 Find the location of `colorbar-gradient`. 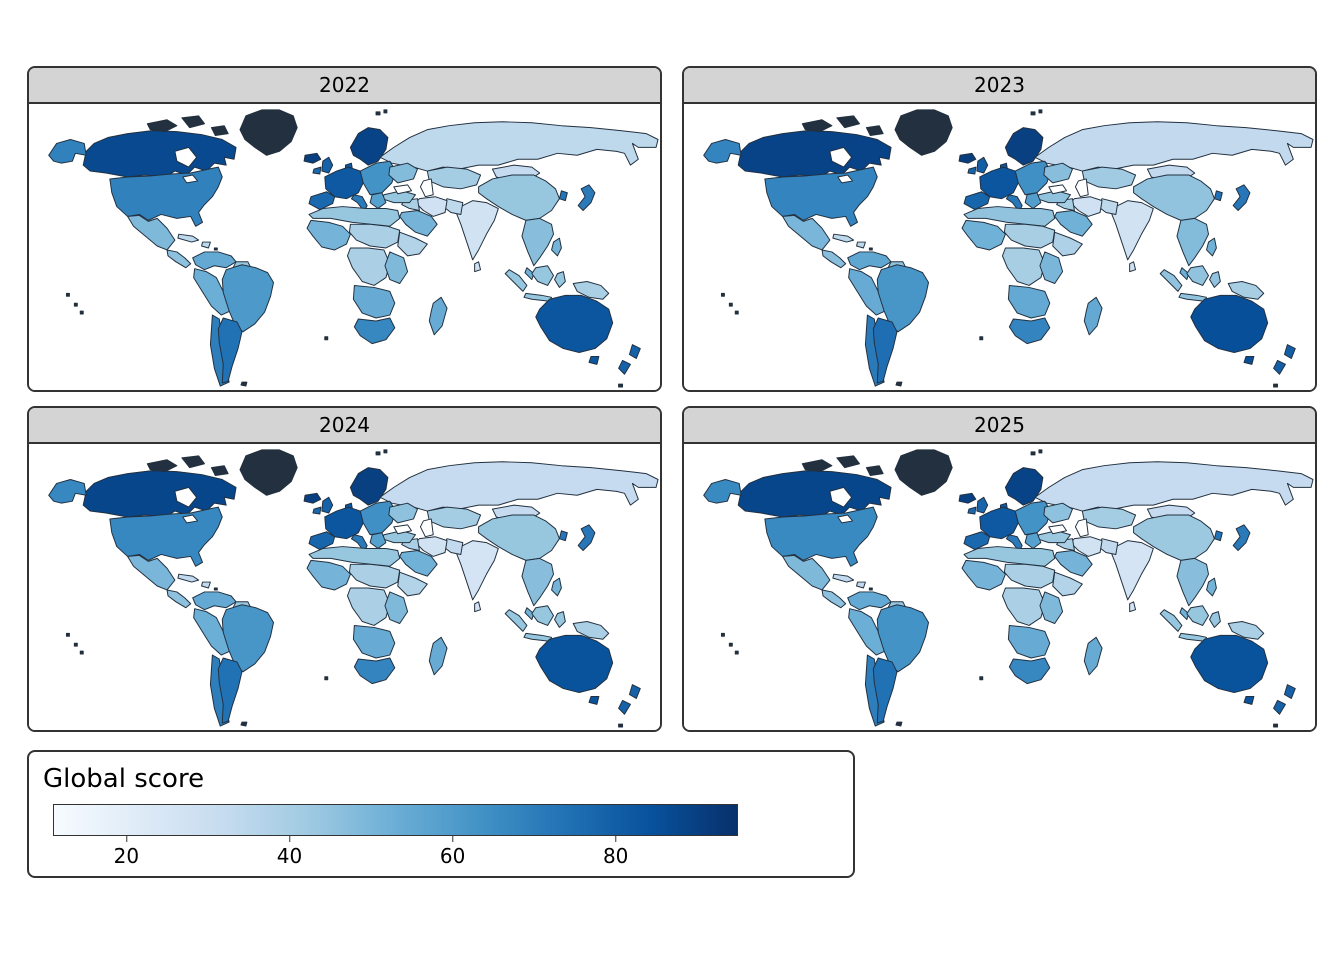

colorbar-gradient is located at coordinates (395, 820).